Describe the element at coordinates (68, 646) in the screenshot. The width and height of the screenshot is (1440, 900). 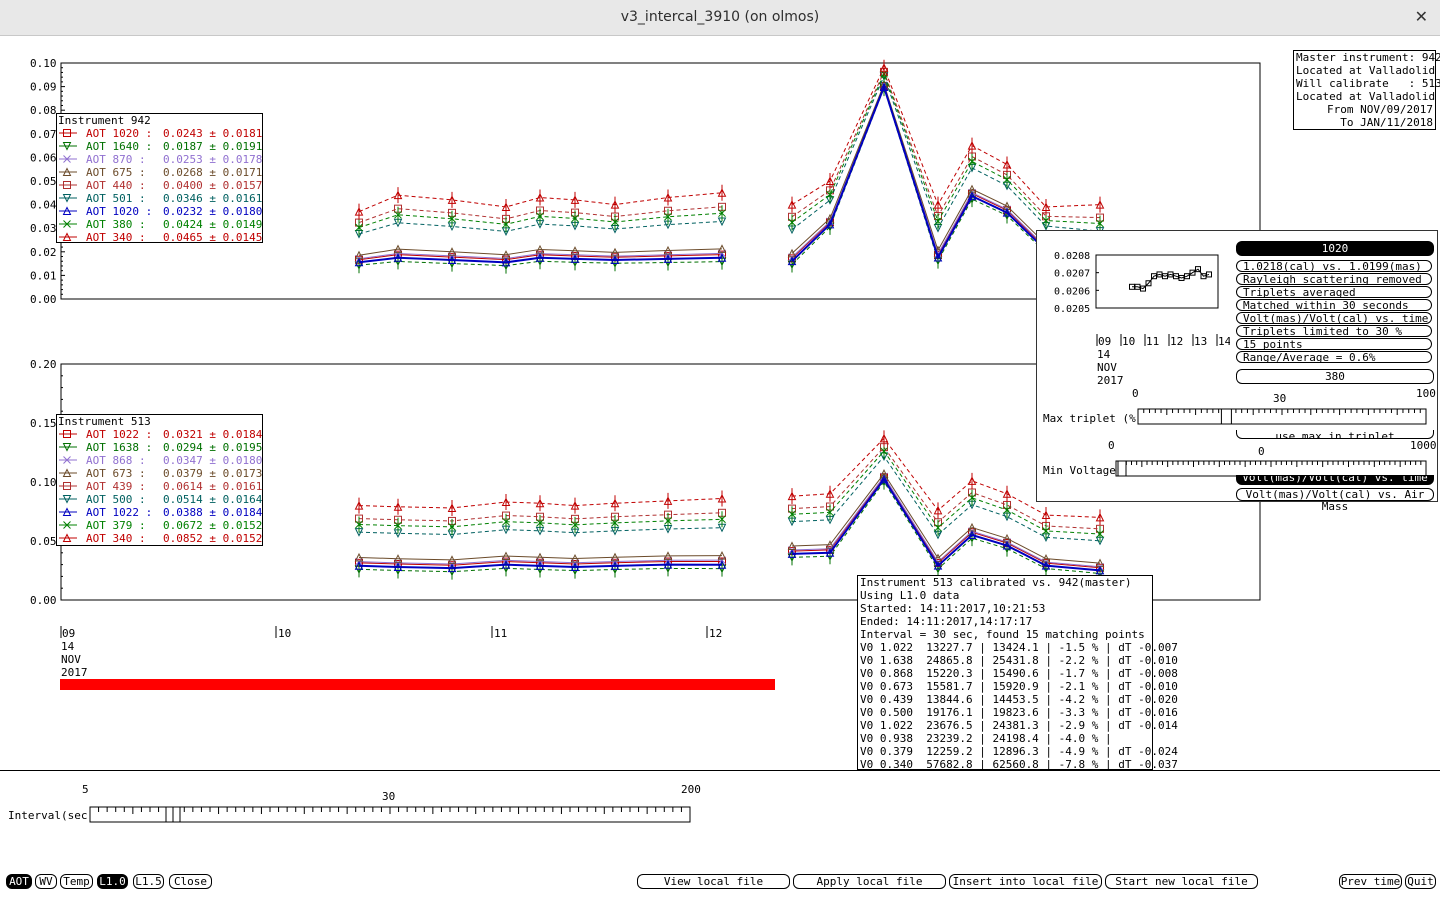
I see `date-day: 14` at that location.